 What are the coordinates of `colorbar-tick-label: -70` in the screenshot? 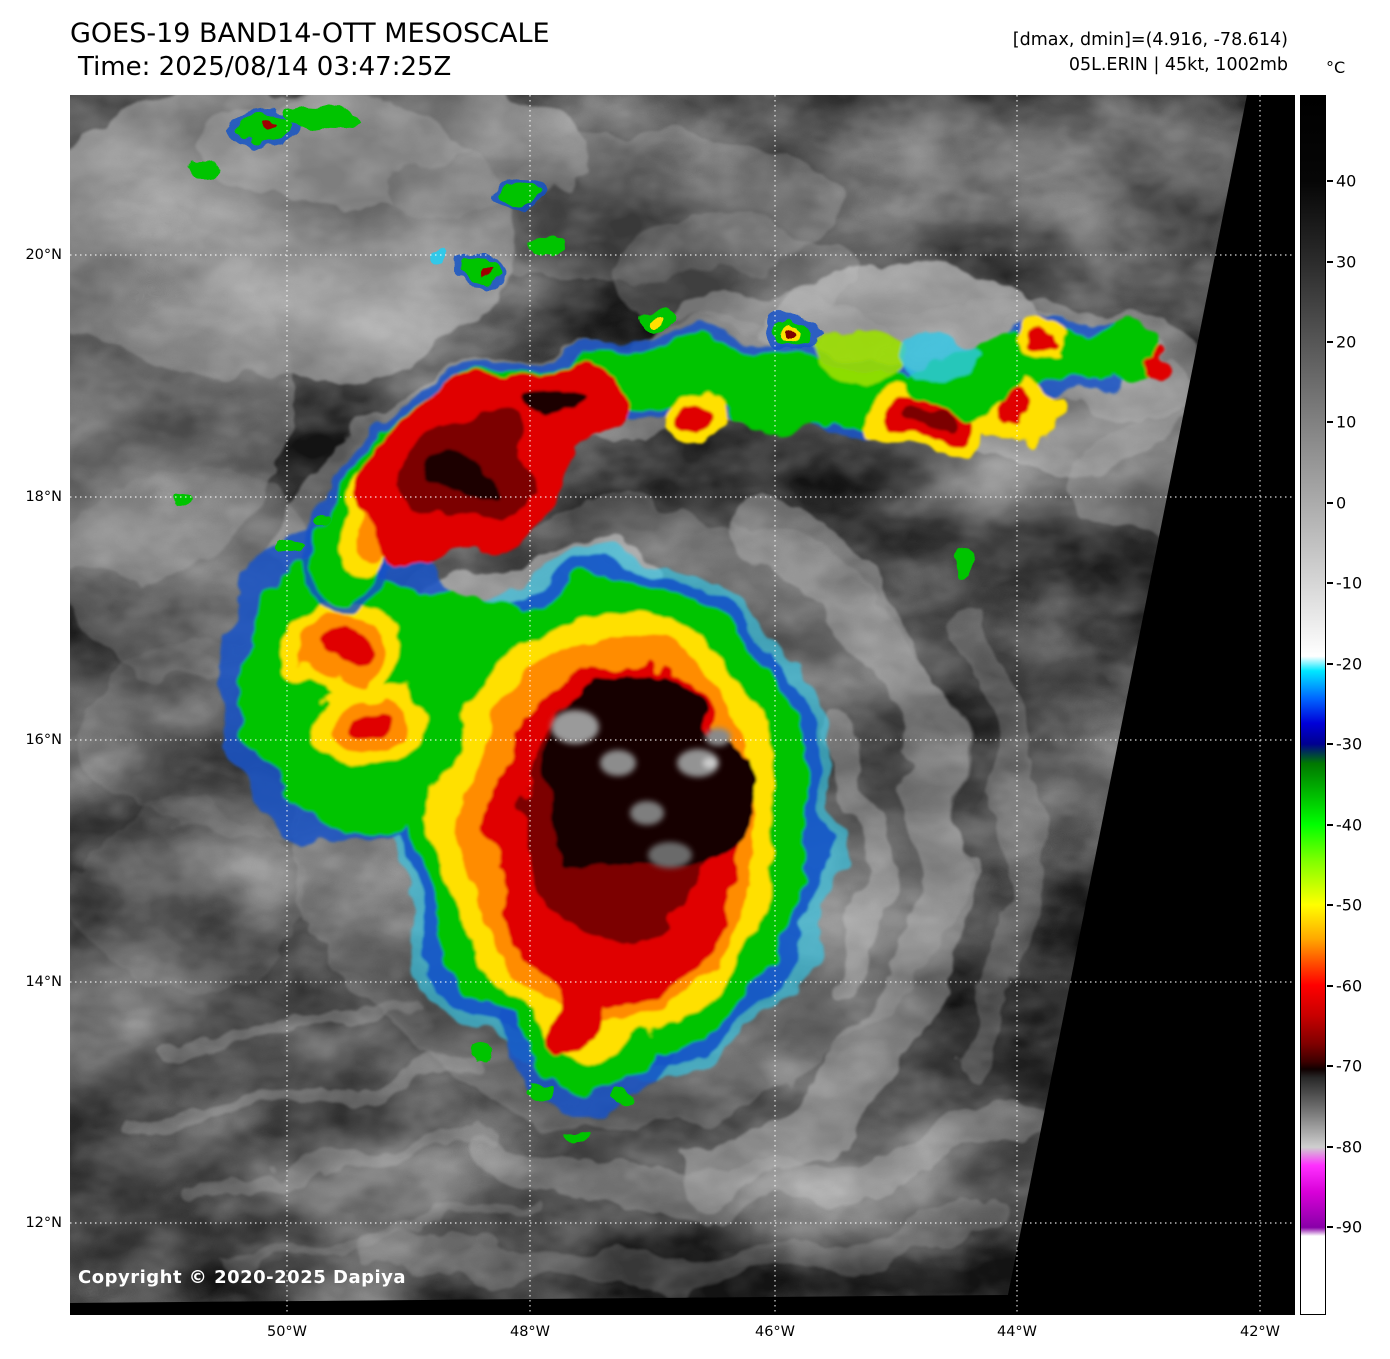 It's located at (1349, 1066).